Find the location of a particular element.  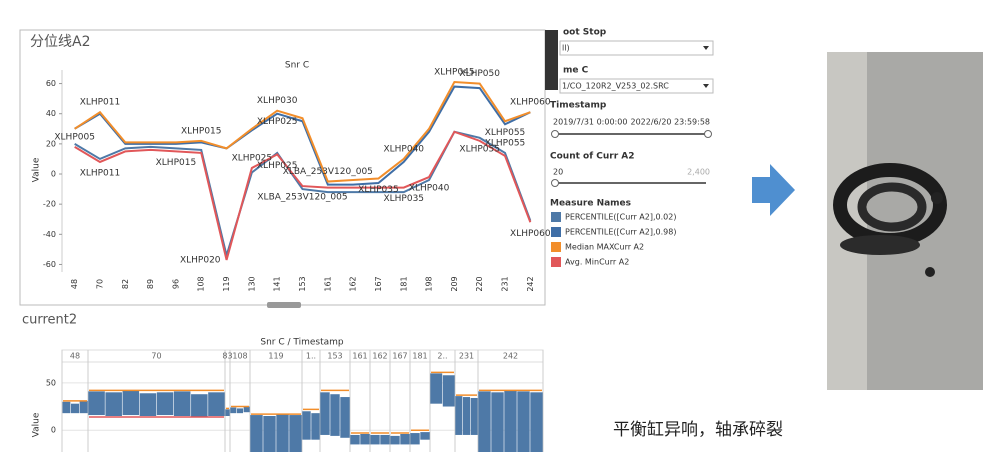

annotation: XLHP011 is located at coordinates (100, 173).